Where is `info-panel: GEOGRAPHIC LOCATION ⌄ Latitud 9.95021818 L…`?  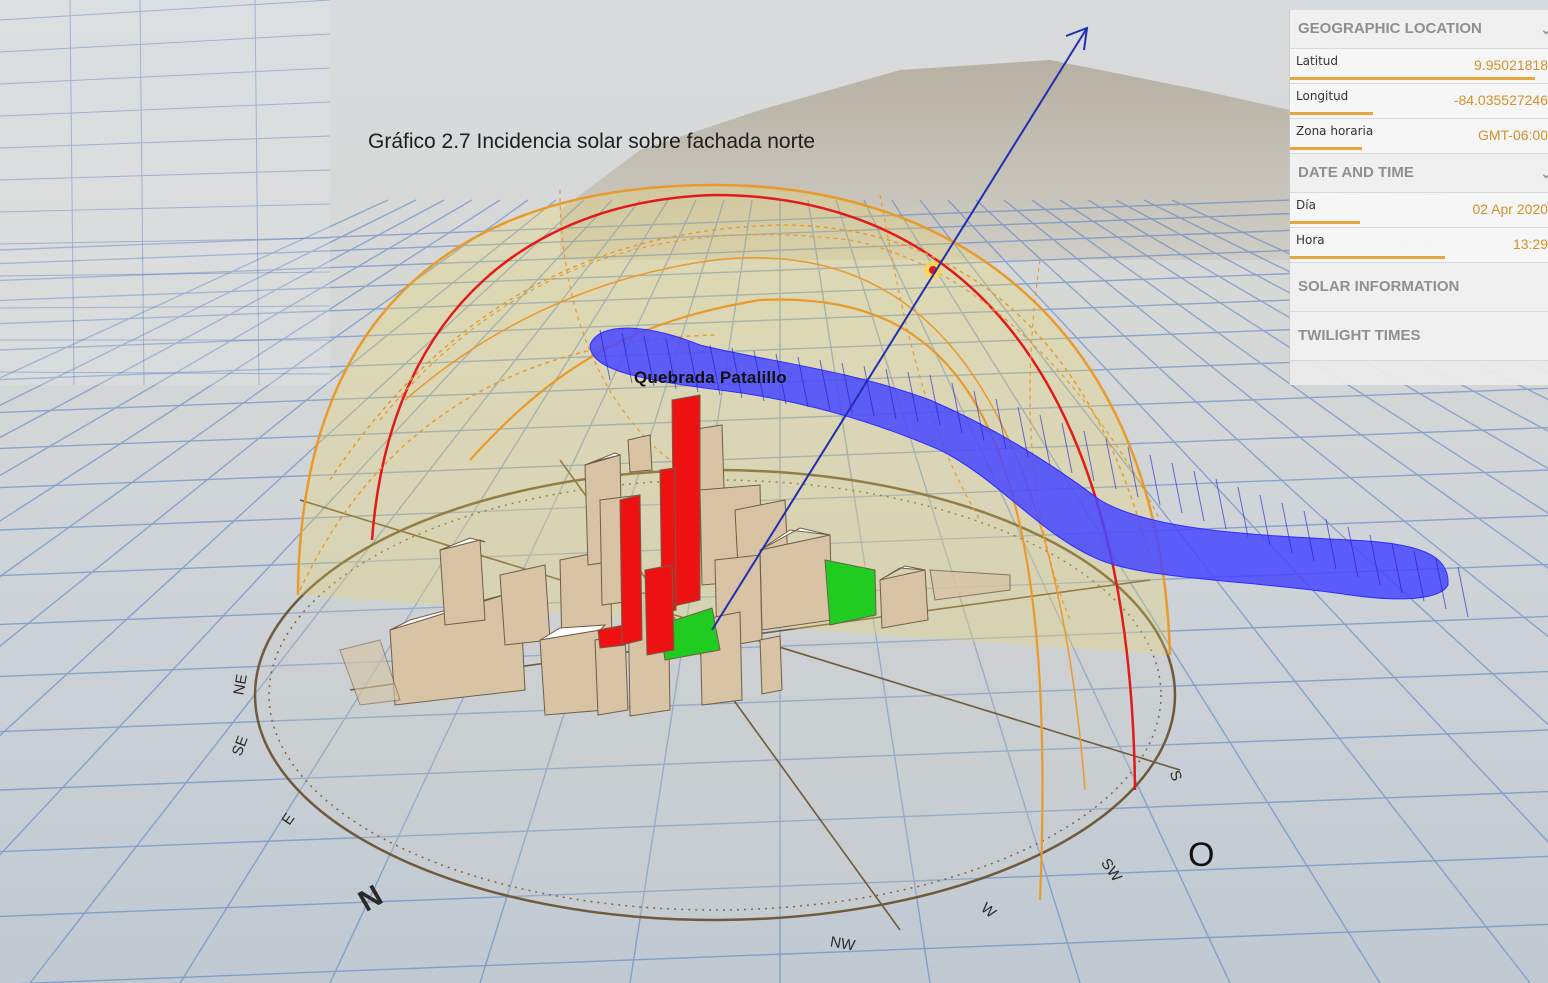 info-panel: GEOGRAPHIC LOCATION ⌄ Latitud 9.95021818 L… is located at coordinates (1419, 197).